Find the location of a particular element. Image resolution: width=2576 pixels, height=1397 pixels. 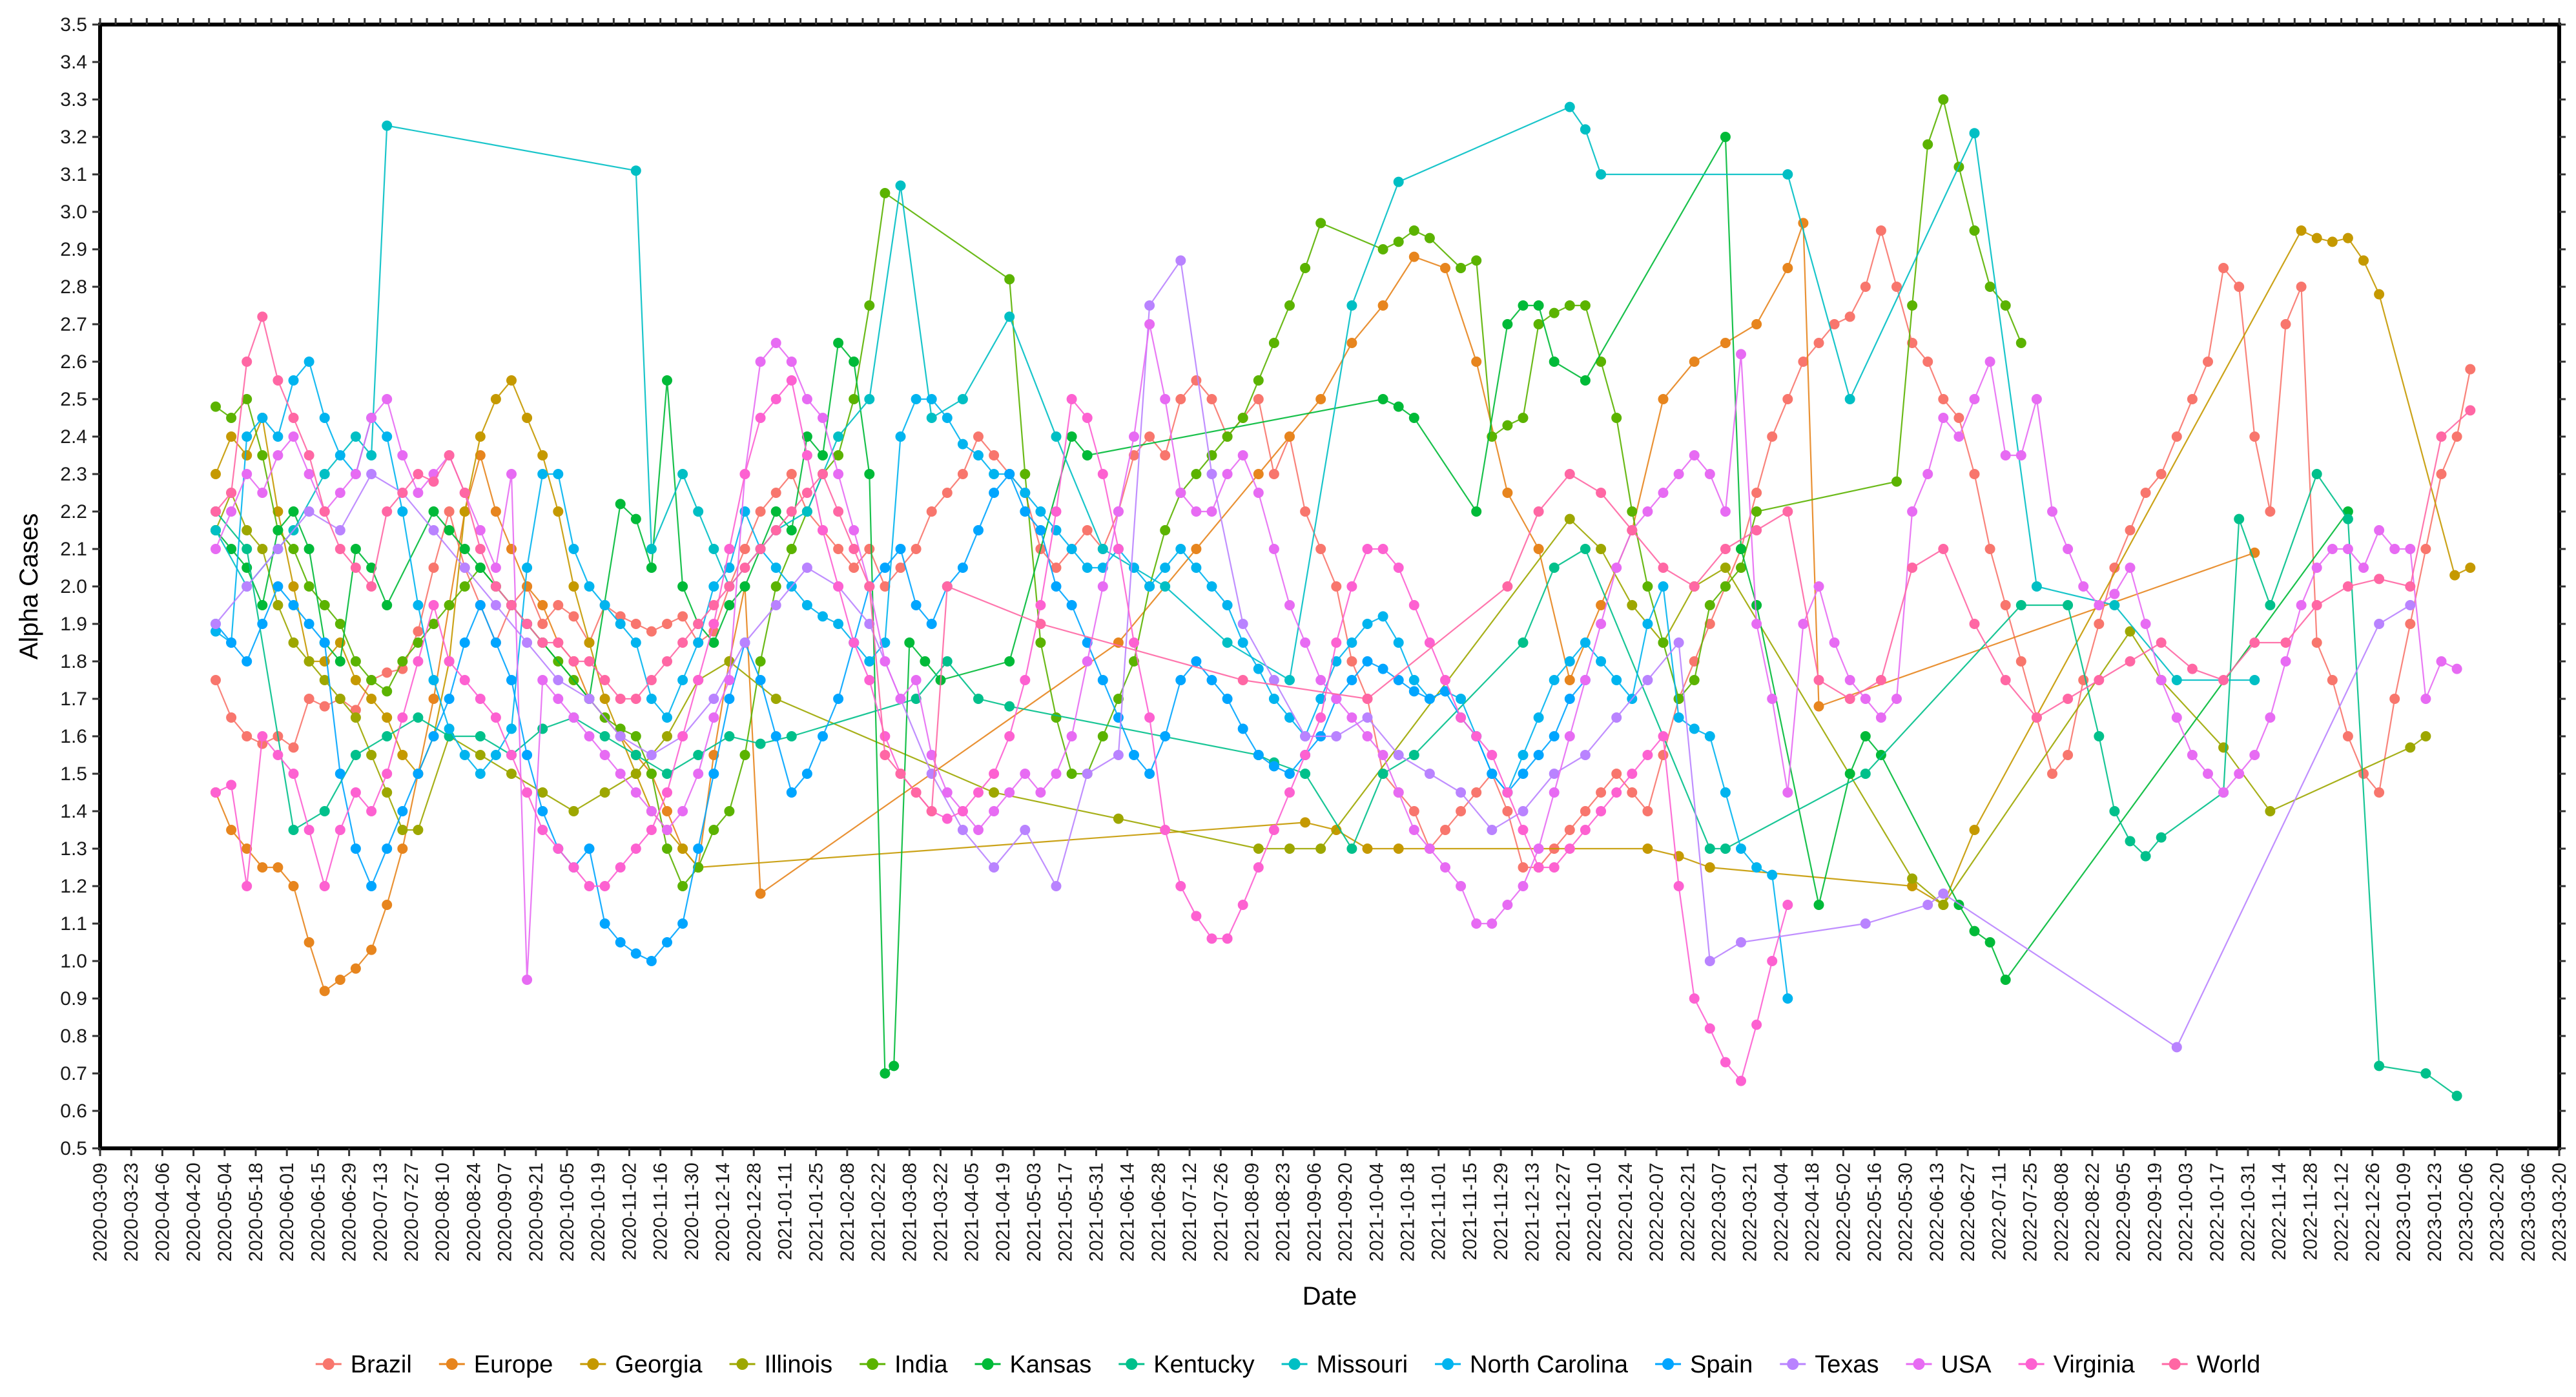

x-tick-label: 2021-07-12 is located at coordinates (1189, 1212).